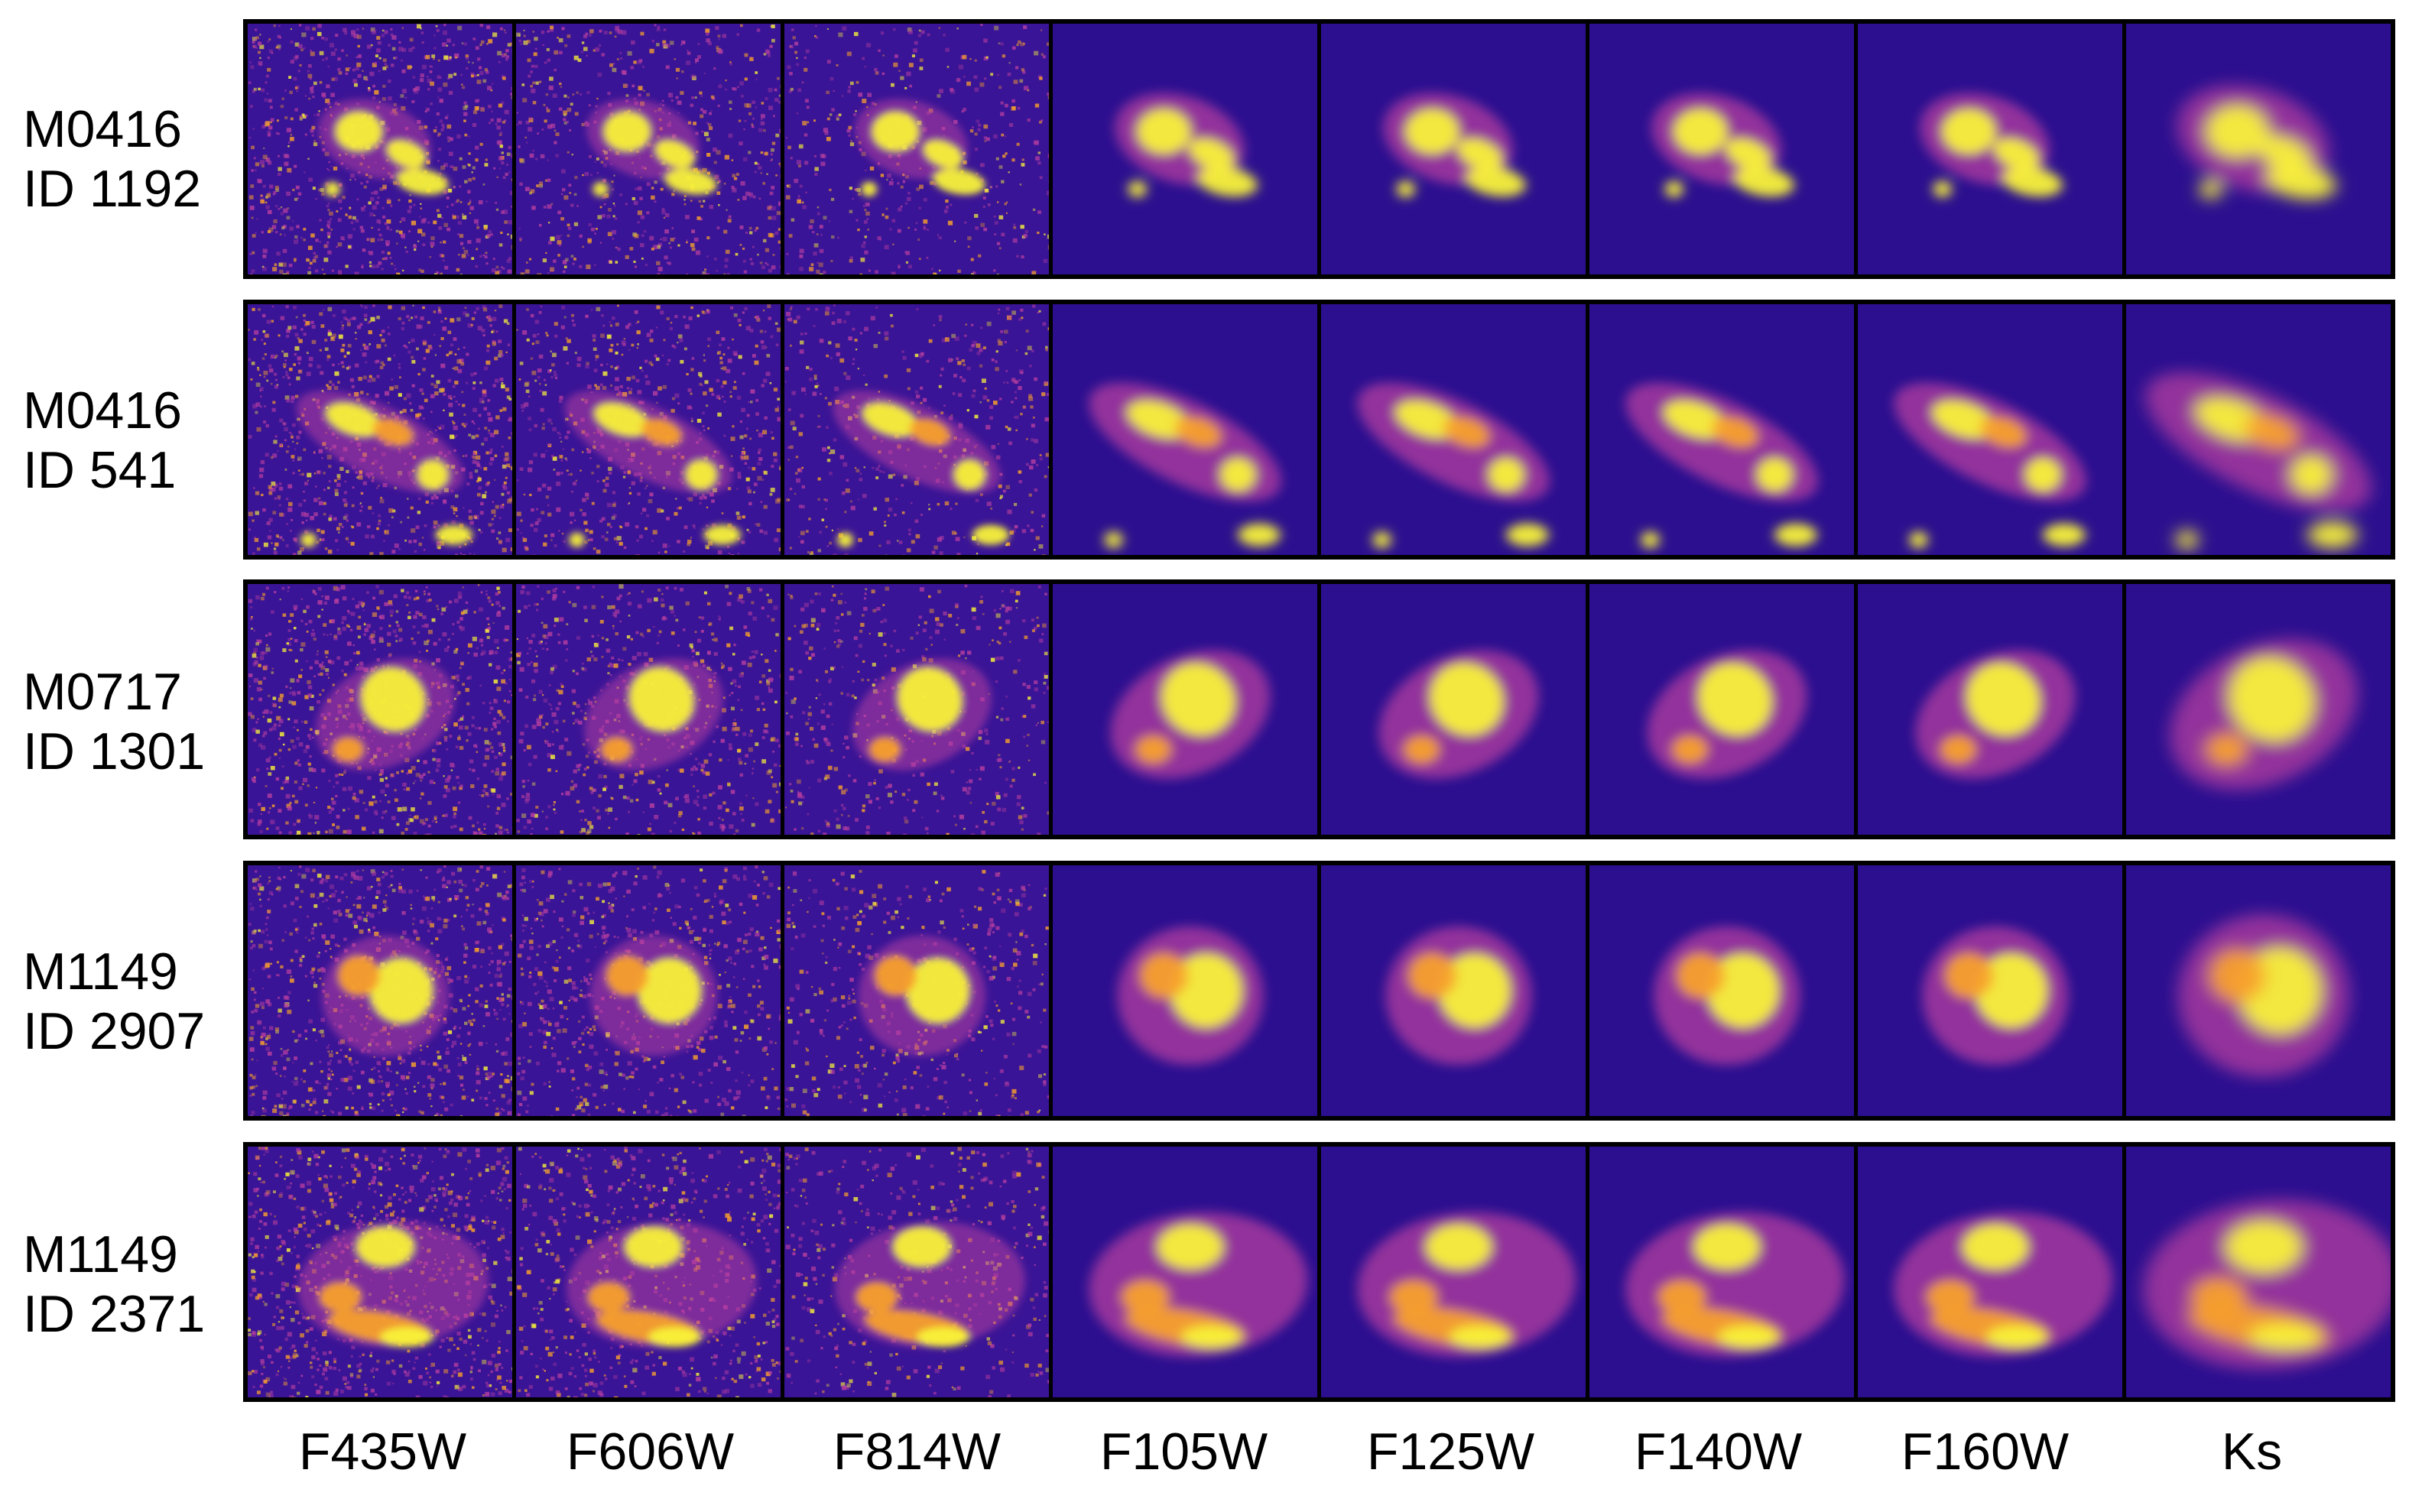 The width and height of the screenshot is (2409, 1512). I want to click on band-label: Ks, so click(2252, 1452).